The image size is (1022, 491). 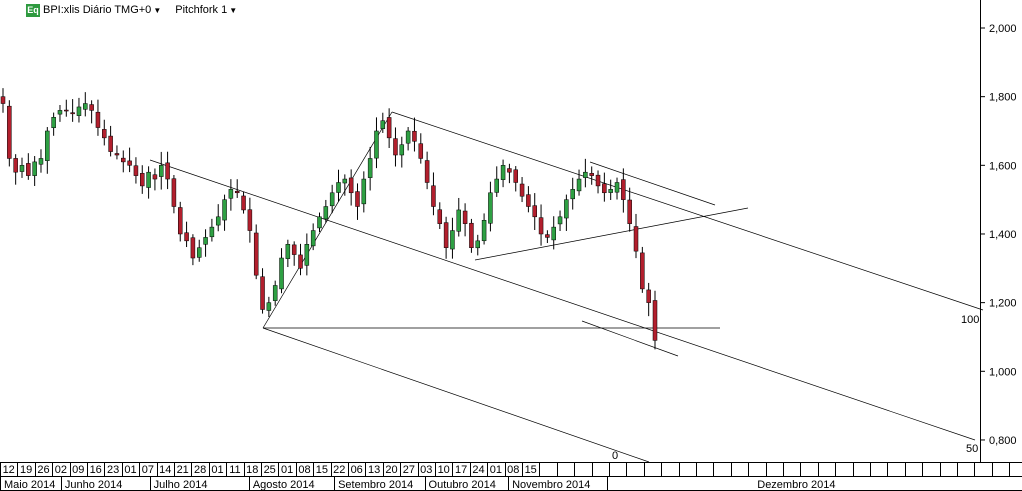 I want to click on day-label: 13, so click(x=374, y=470).